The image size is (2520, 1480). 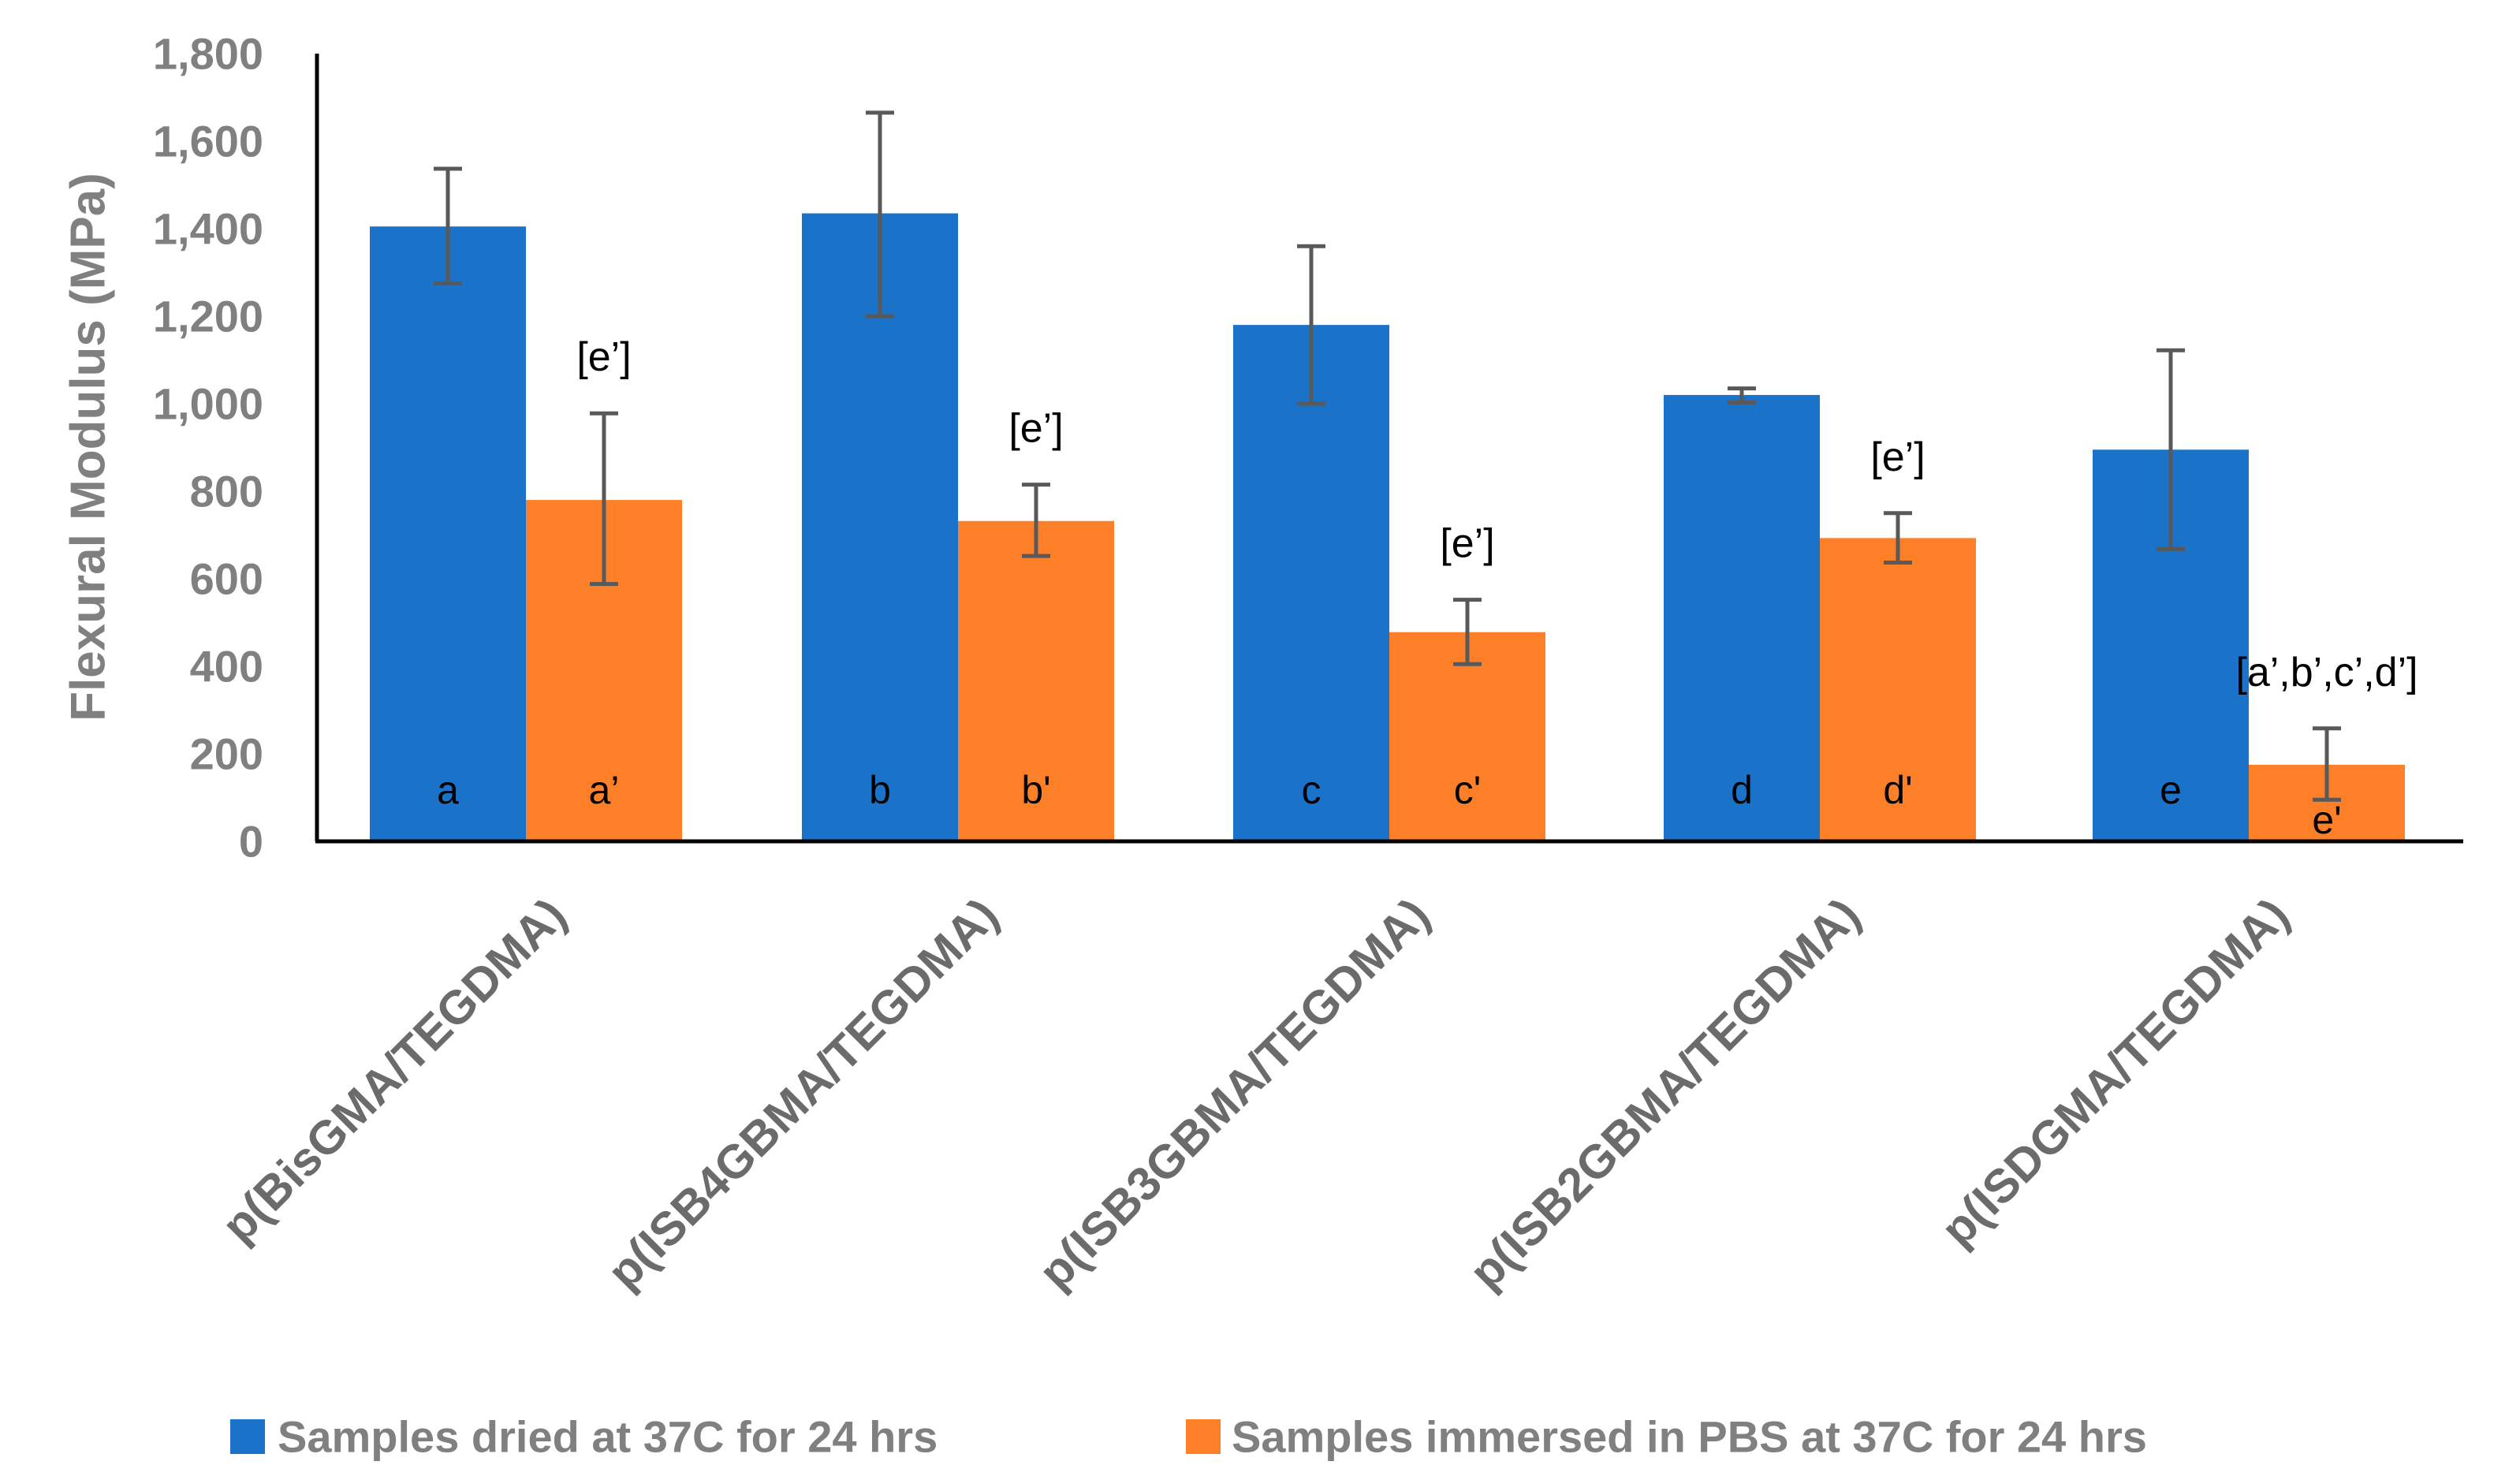 What do you see at coordinates (604, 790) in the screenshot?
I see `bar-letter-label: a’` at bounding box center [604, 790].